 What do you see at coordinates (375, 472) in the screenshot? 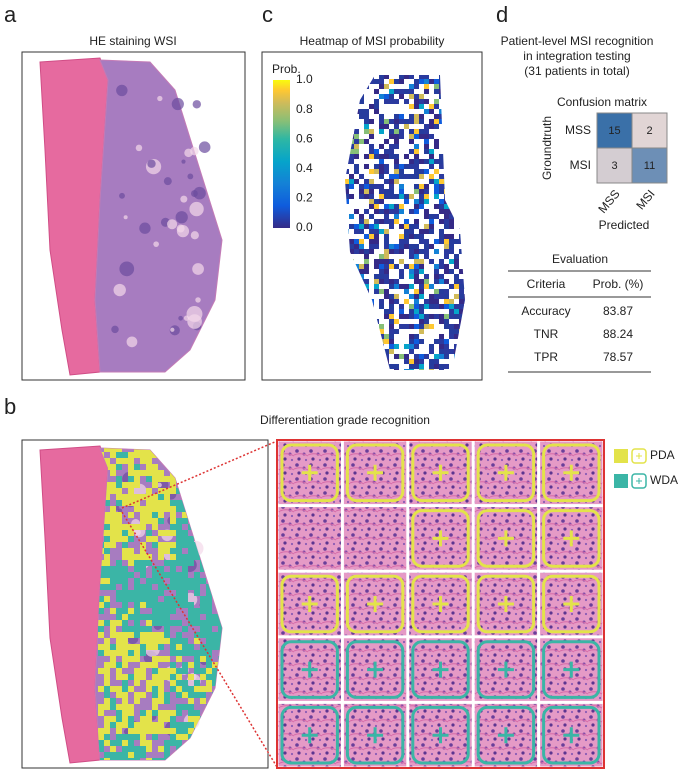
I see `tile-cross` at bounding box center [375, 472].